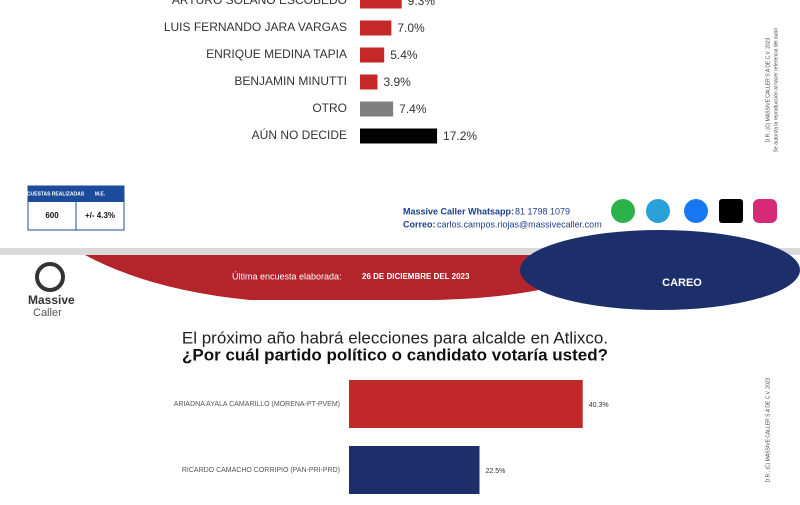  I want to click on value-label: 22.5%, so click(496, 471).